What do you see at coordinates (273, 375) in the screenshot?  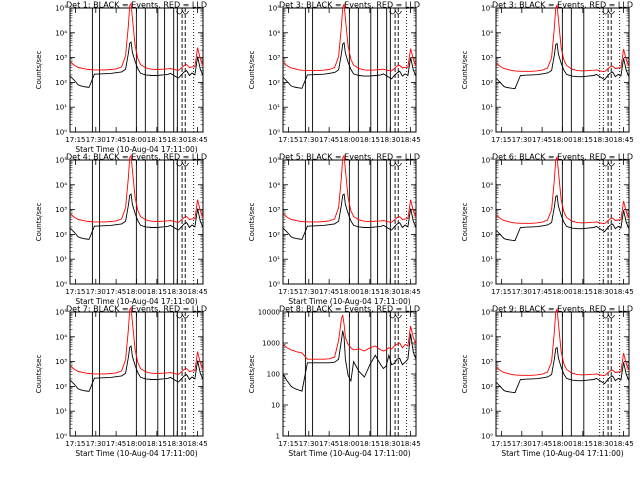 I see `y-tick-label: 100` at bounding box center [273, 375].